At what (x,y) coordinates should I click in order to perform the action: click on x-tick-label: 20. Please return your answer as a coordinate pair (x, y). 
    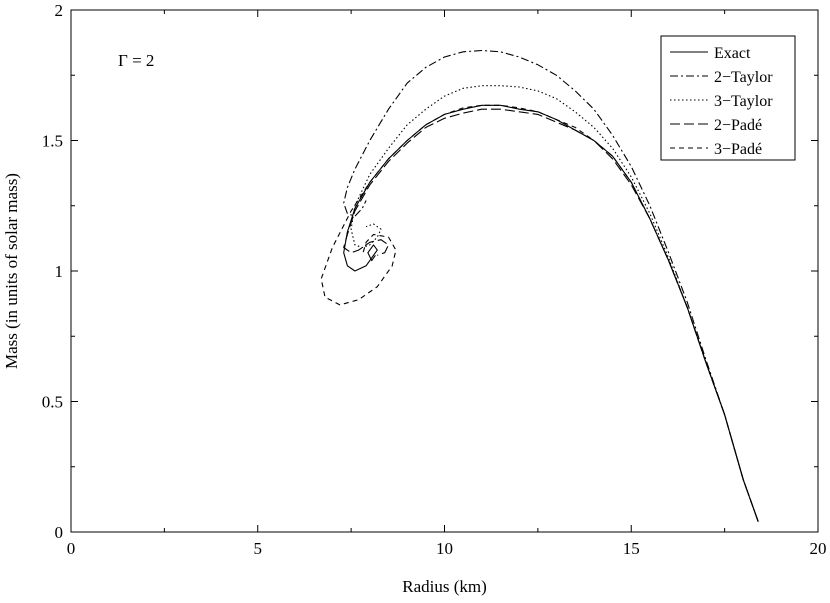
    Looking at the image, I should click on (818, 548).